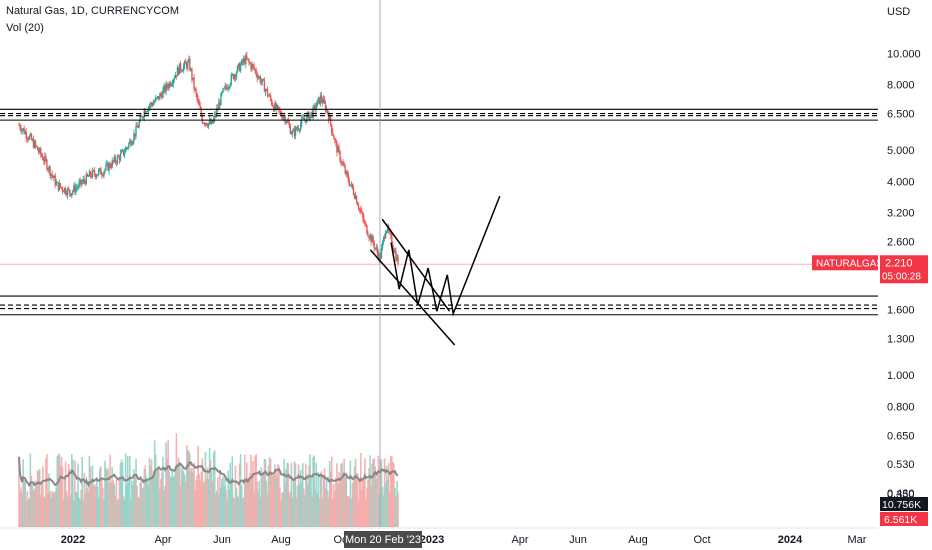  I want to click on last-price-label: 2.210, so click(899, 263).